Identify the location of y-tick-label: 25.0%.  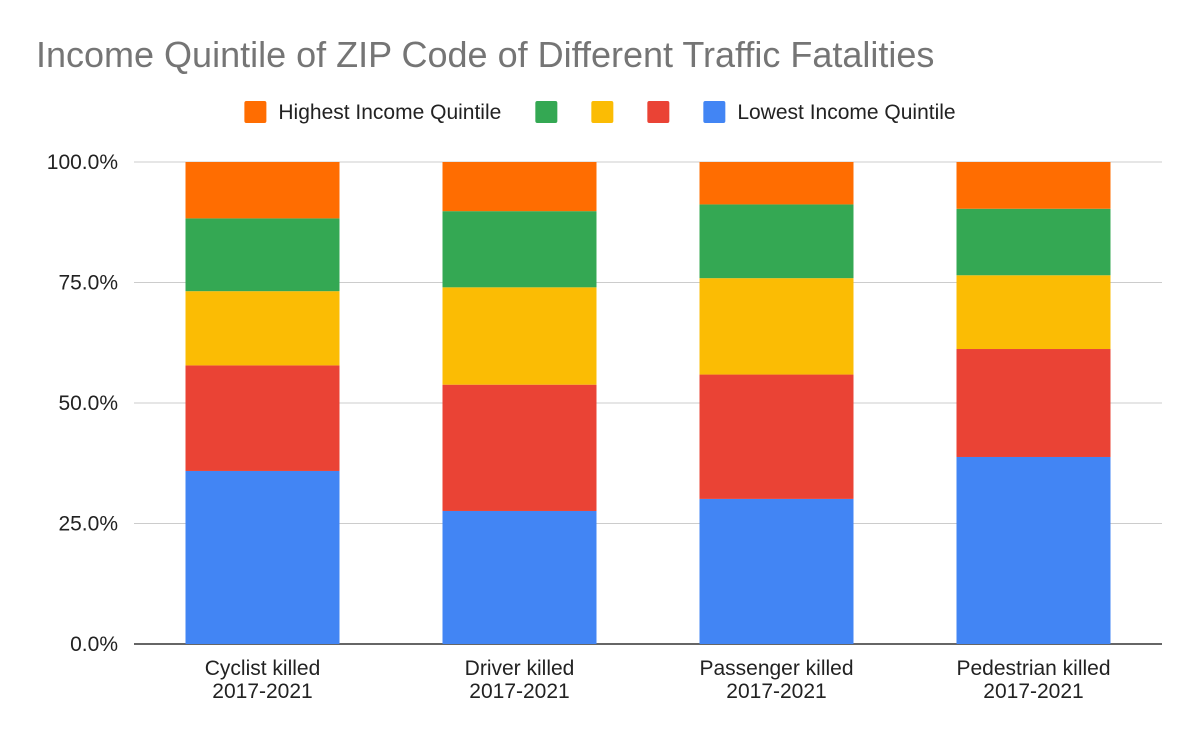
(88, 524).